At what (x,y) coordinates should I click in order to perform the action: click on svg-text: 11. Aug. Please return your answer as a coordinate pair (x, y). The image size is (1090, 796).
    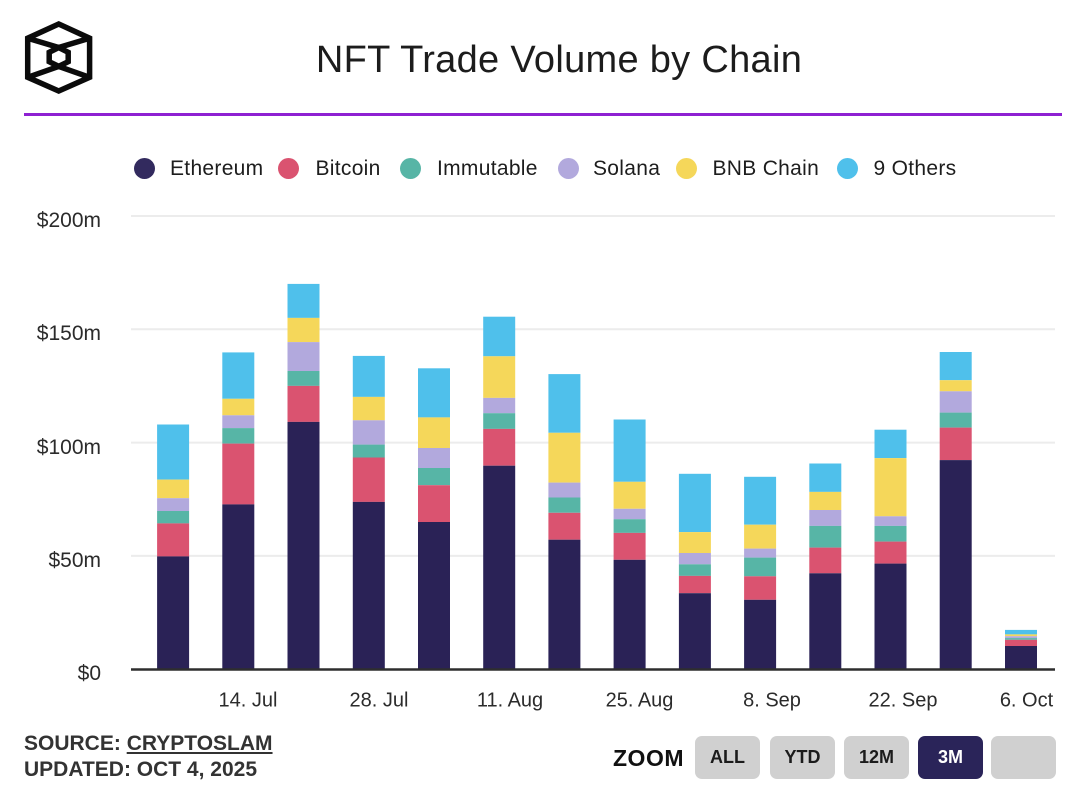
    Looking at the image, I should click on (510, 701).